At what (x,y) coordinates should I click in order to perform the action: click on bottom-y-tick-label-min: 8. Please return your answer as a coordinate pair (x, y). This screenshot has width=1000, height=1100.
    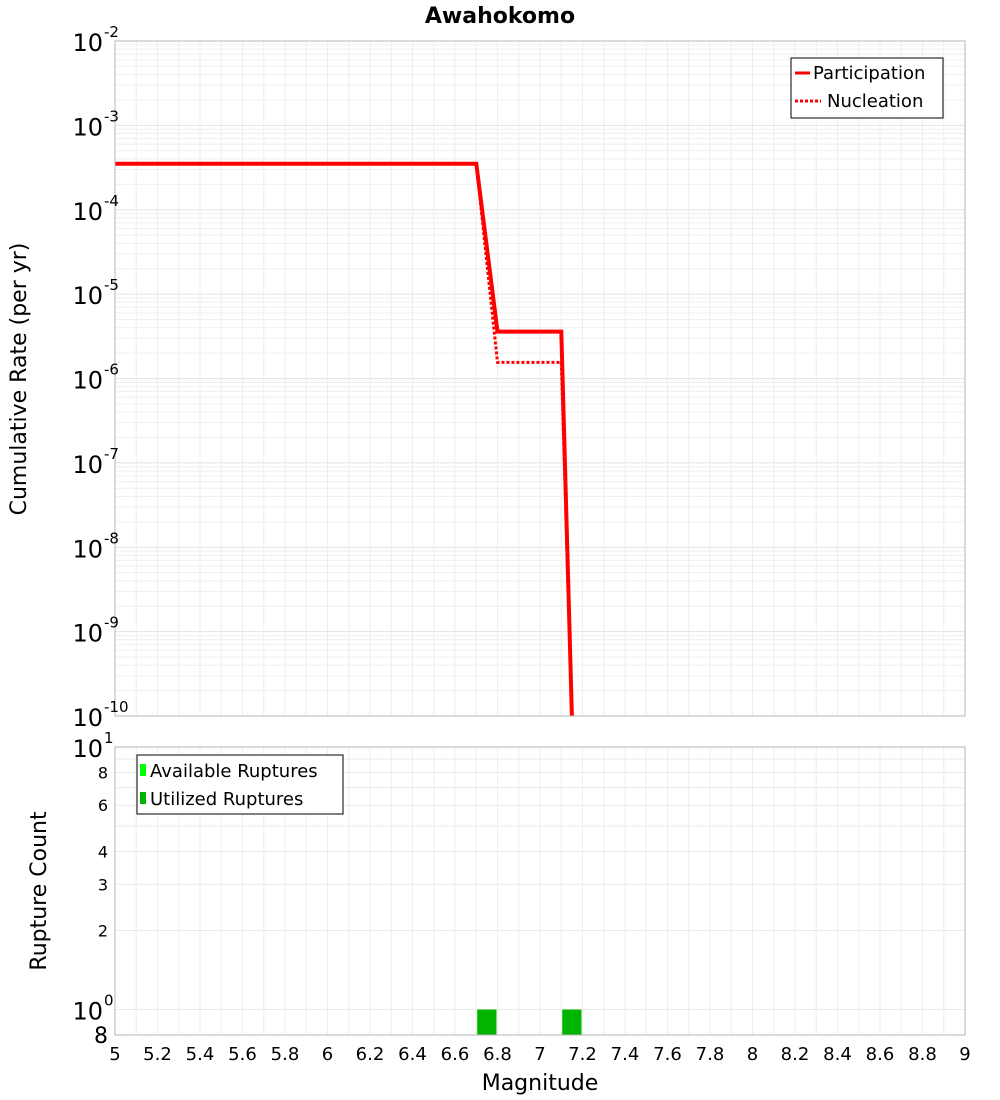
    Looking at the image, I should click on (101, 1036).